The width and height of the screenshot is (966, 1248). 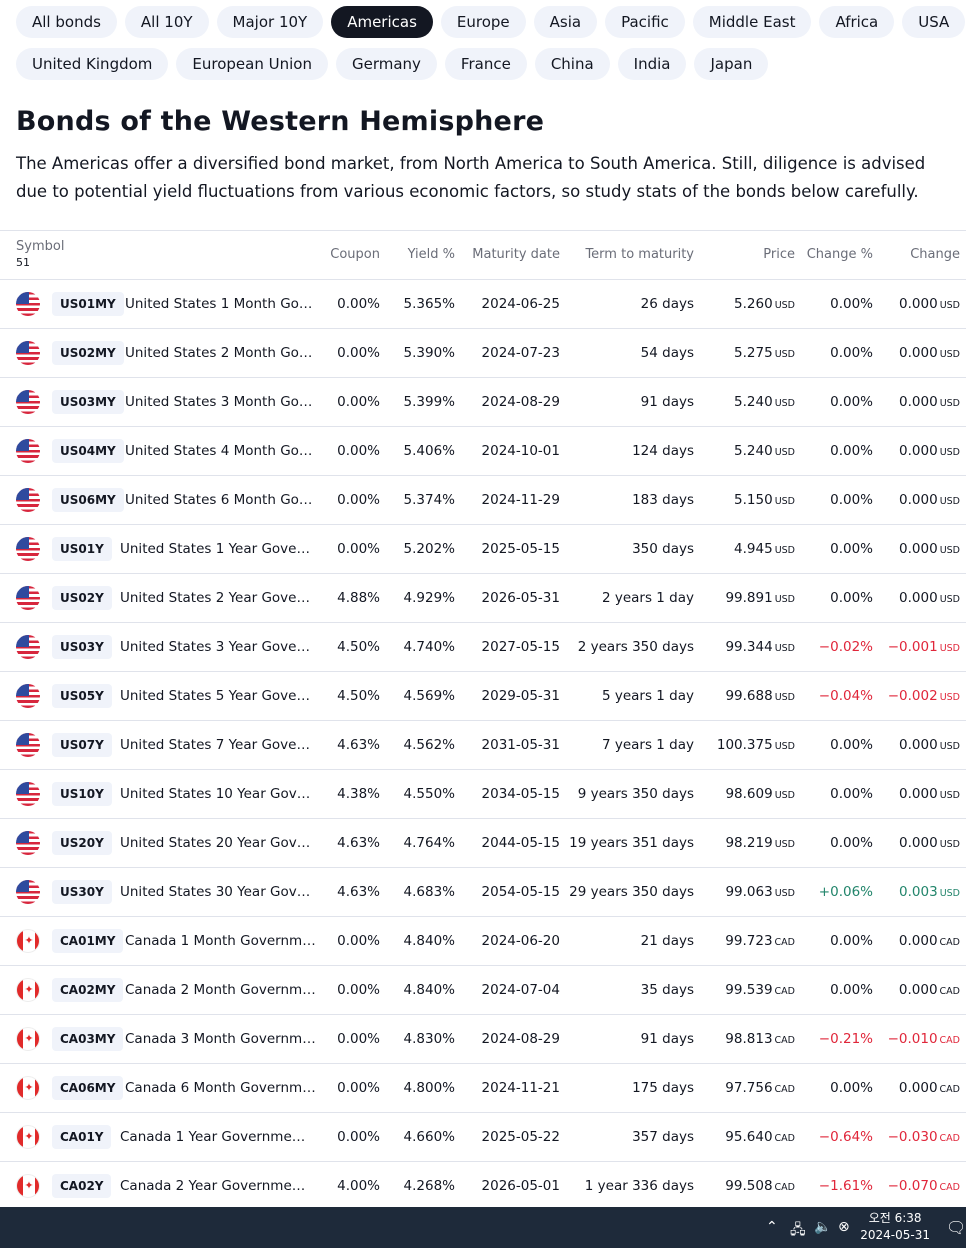 What do you see at coordinates (934, 22) in the screenshot?
I see `filter-pill-usa: USA` at bounding box center [934, 22].